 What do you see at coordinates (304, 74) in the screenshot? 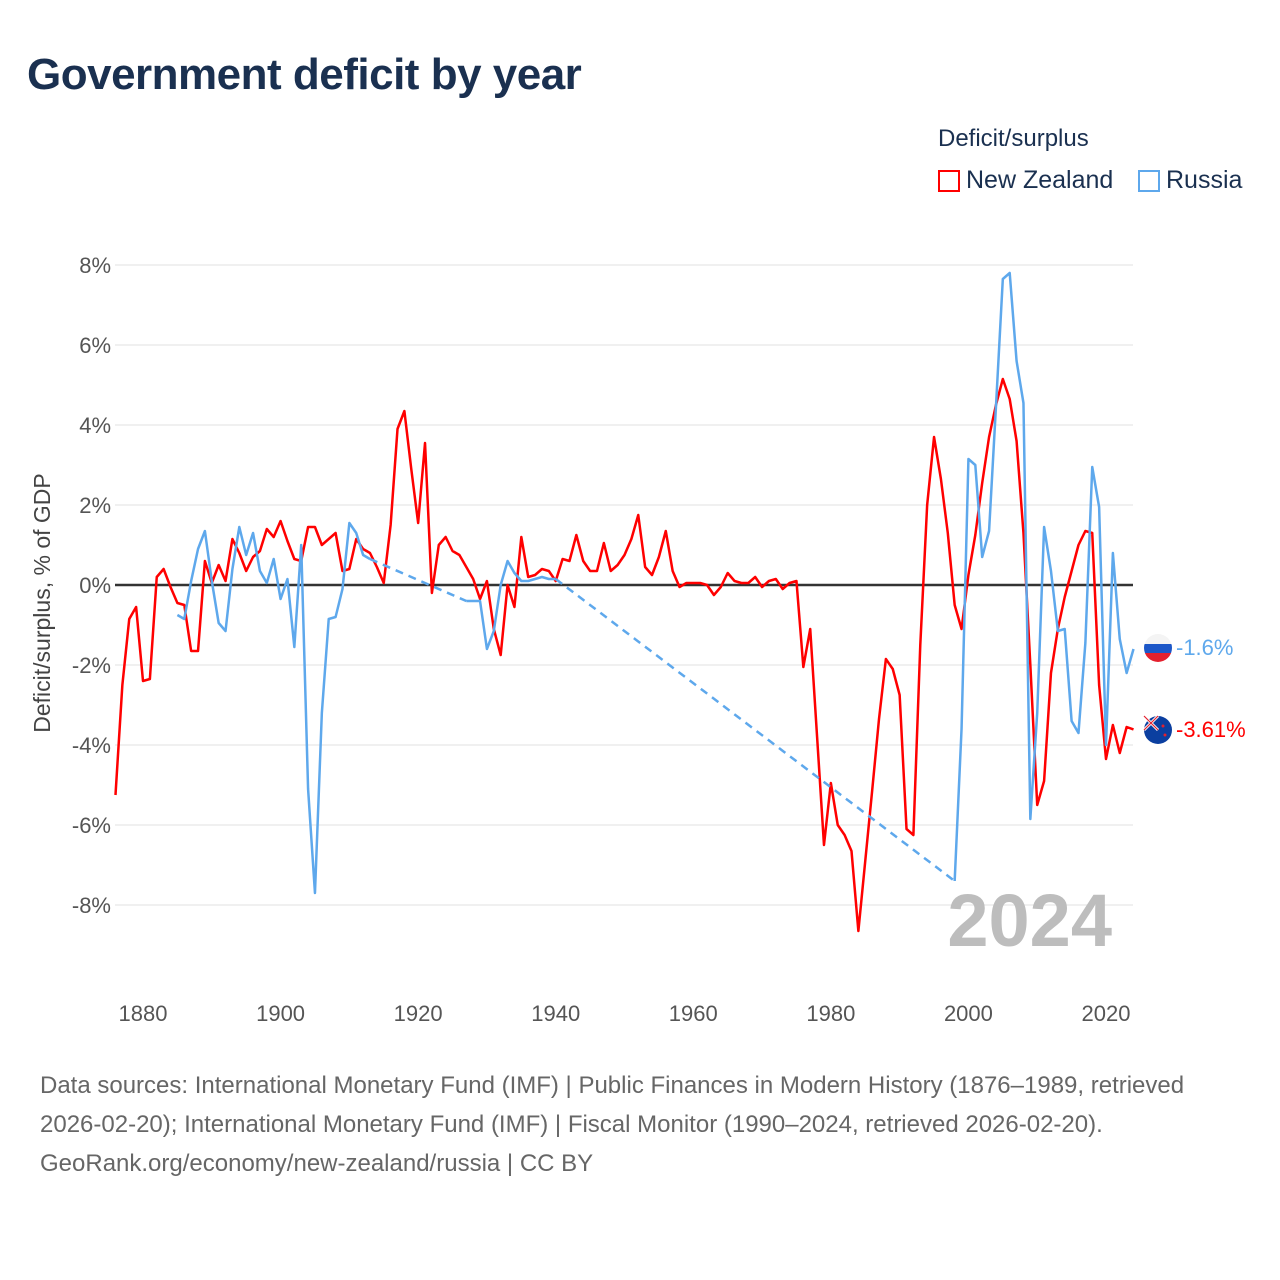
I see `chart-title: Government deficit by year` at bounding box center [304, 74].